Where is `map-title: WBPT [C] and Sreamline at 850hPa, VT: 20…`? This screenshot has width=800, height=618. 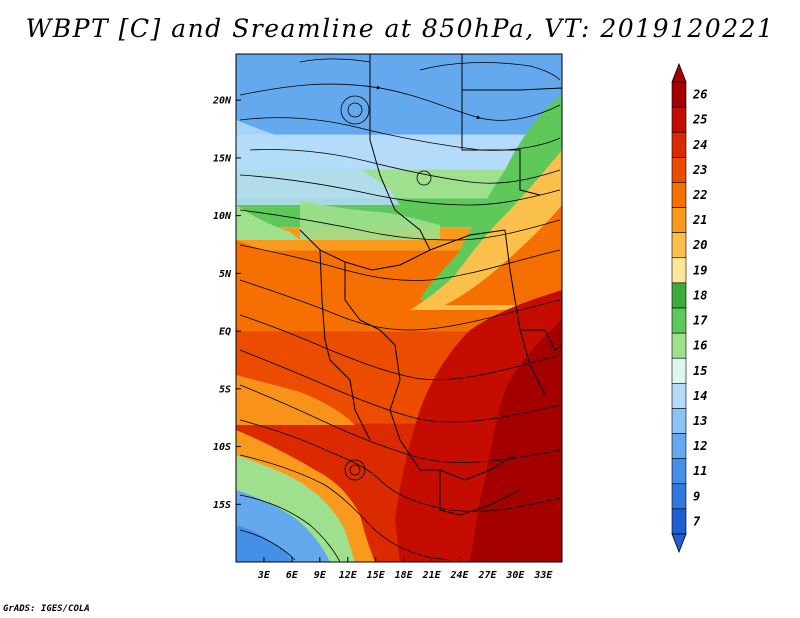
map-title: WBPT [C] and Sreamline at 850hPa, VT: 20… is located at coordinates (400, 28).